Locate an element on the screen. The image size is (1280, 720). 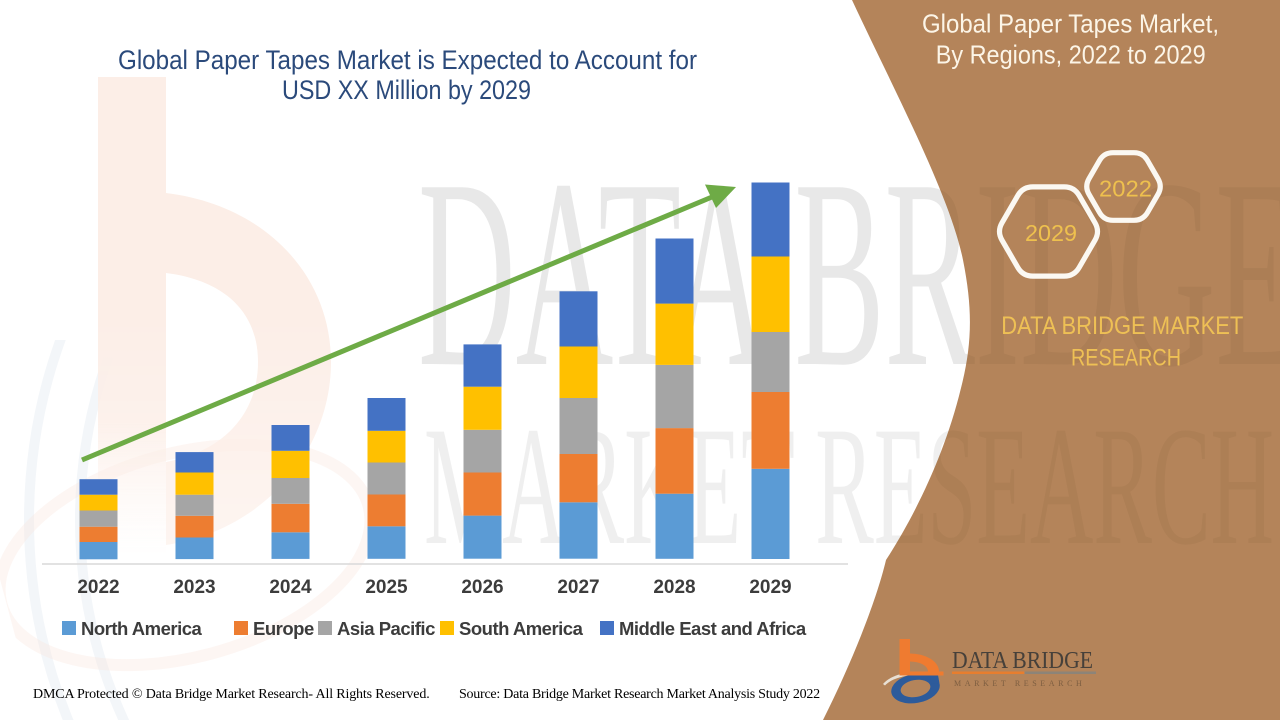
svg-text: 2029 is located at coordinates (1051, 233).